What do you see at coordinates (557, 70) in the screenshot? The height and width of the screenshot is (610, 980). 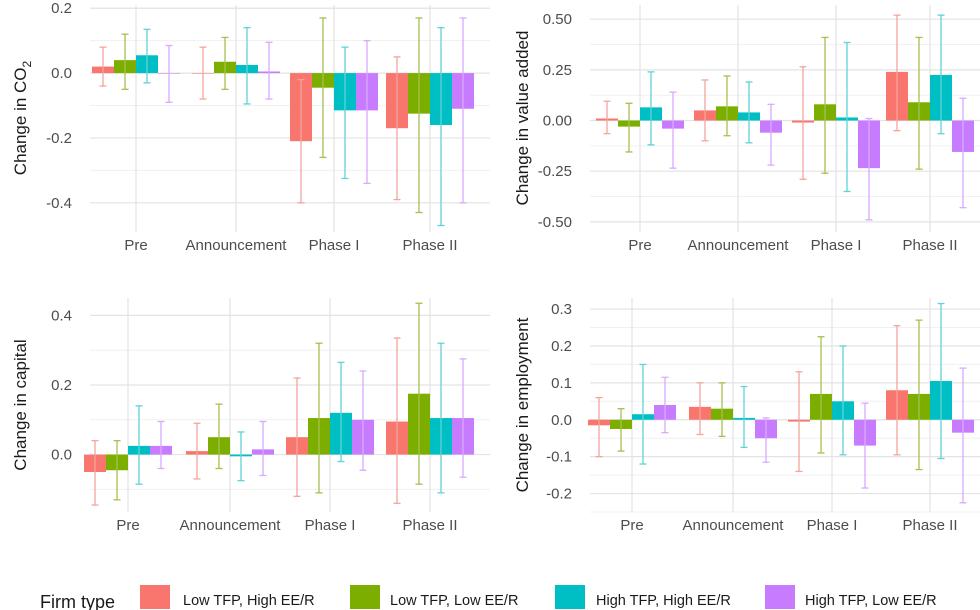 I see `y-tick-label: 0.25` at bounding box center [557, 70].